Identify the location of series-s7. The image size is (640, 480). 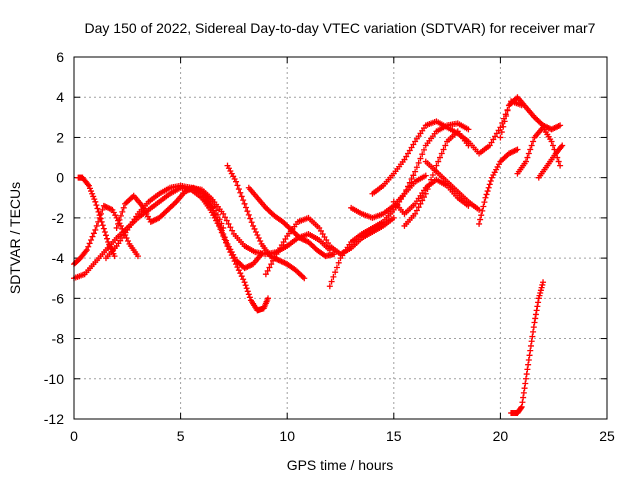
(235, 254).